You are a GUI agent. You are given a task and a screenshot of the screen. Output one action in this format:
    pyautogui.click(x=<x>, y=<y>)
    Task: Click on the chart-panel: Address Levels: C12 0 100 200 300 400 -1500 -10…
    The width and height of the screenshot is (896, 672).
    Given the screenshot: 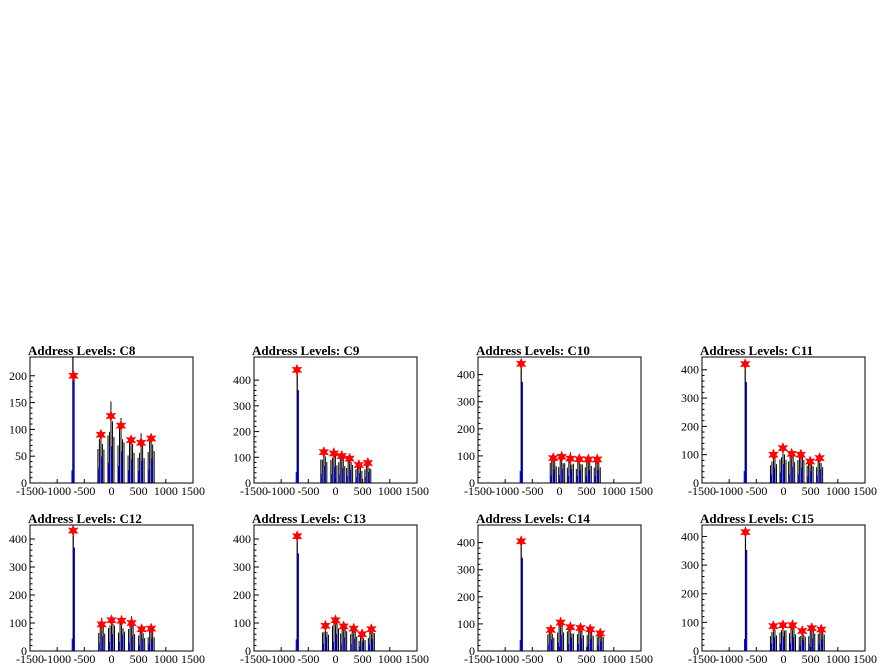 What is the action you would take?
    pyautogui.click(x=107, y=588)
    